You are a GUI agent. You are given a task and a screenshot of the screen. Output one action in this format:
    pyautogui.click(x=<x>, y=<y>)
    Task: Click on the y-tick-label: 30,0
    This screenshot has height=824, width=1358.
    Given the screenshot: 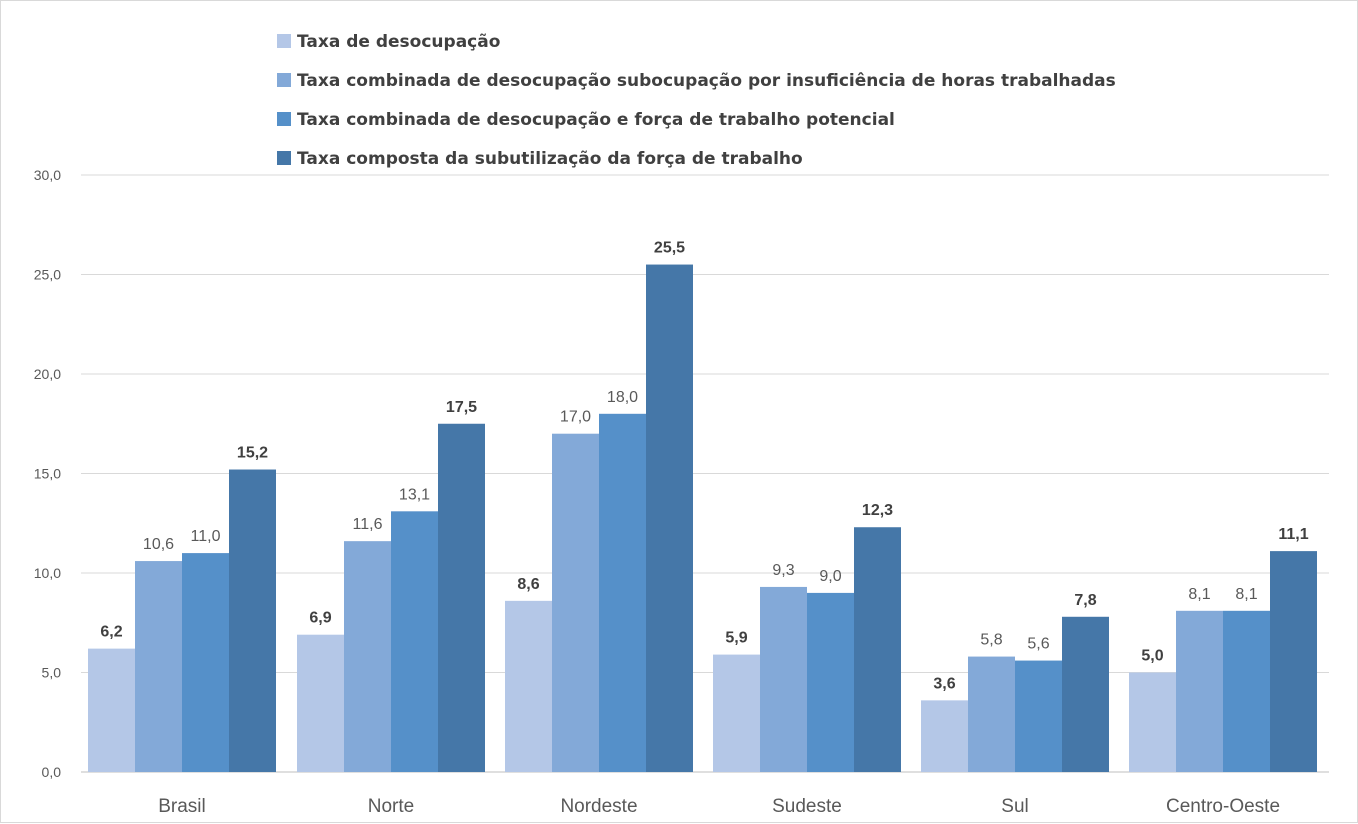 What is the action you would take?
    pyautogui.click(x=47, y=175)
    